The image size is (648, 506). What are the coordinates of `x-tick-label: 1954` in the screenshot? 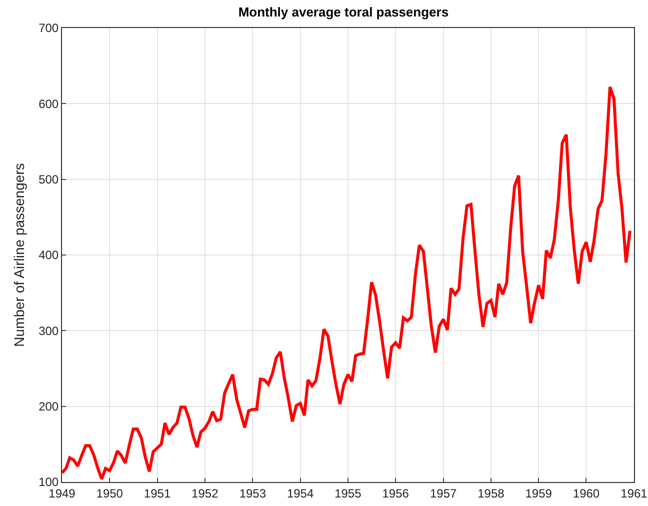 It's located at (300, 493).